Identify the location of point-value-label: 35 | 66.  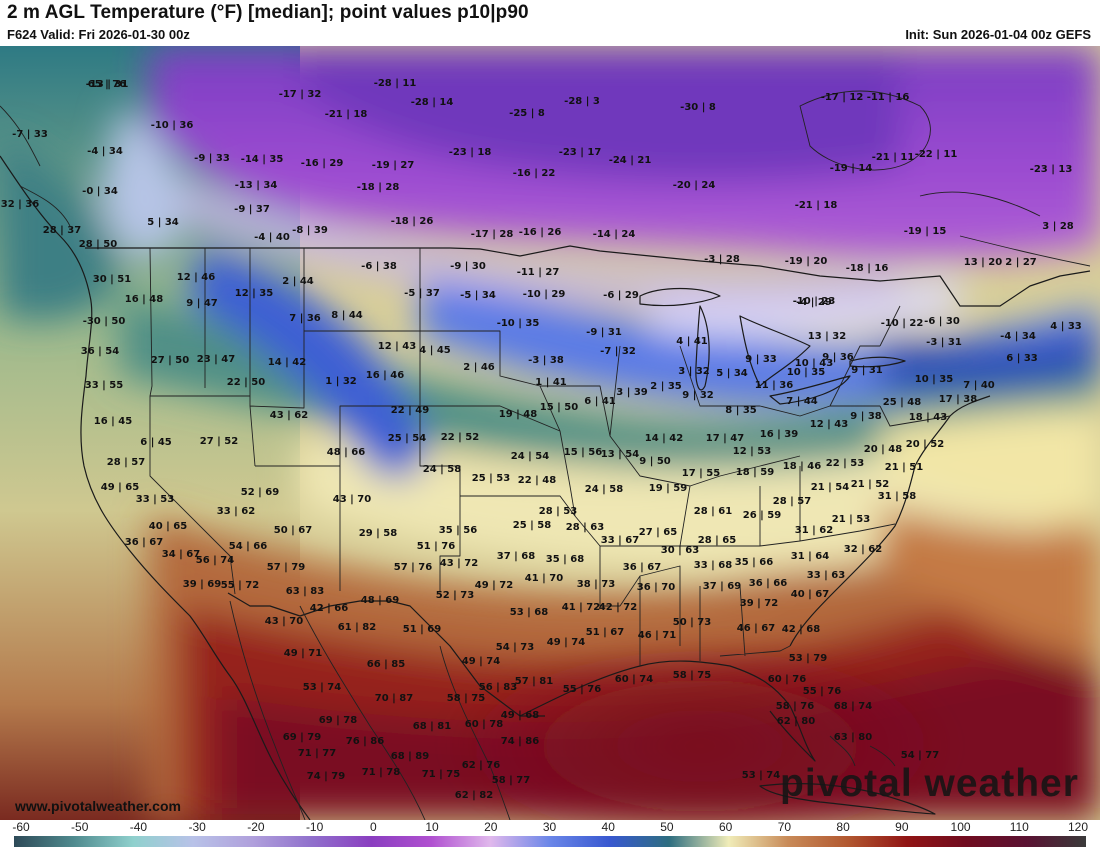
(754, 562).